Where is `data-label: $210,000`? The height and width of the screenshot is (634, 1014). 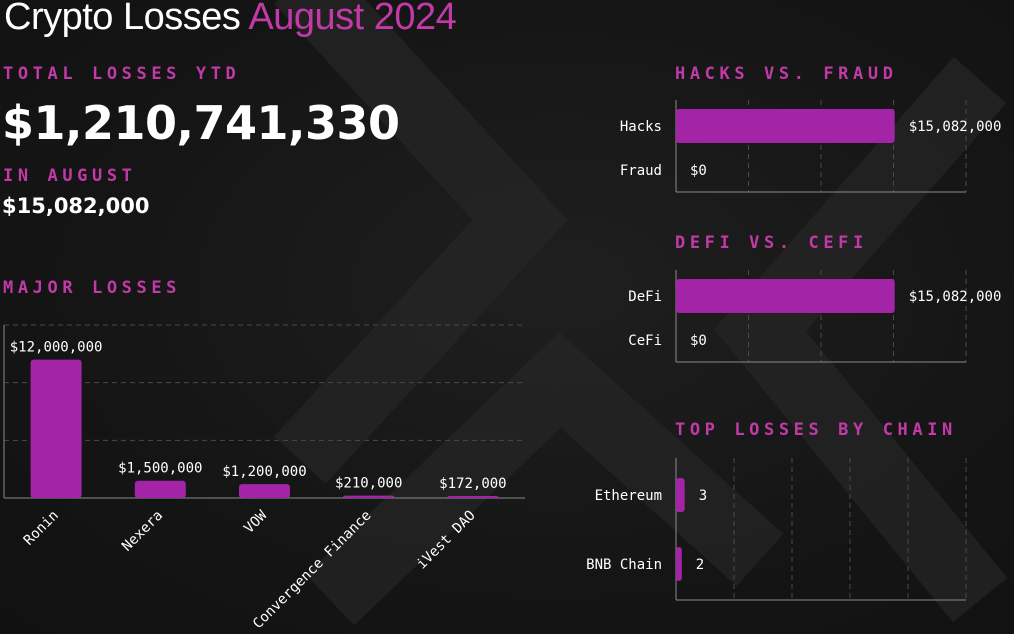
data-label: $210,000 is located at coordinates (368, 484).